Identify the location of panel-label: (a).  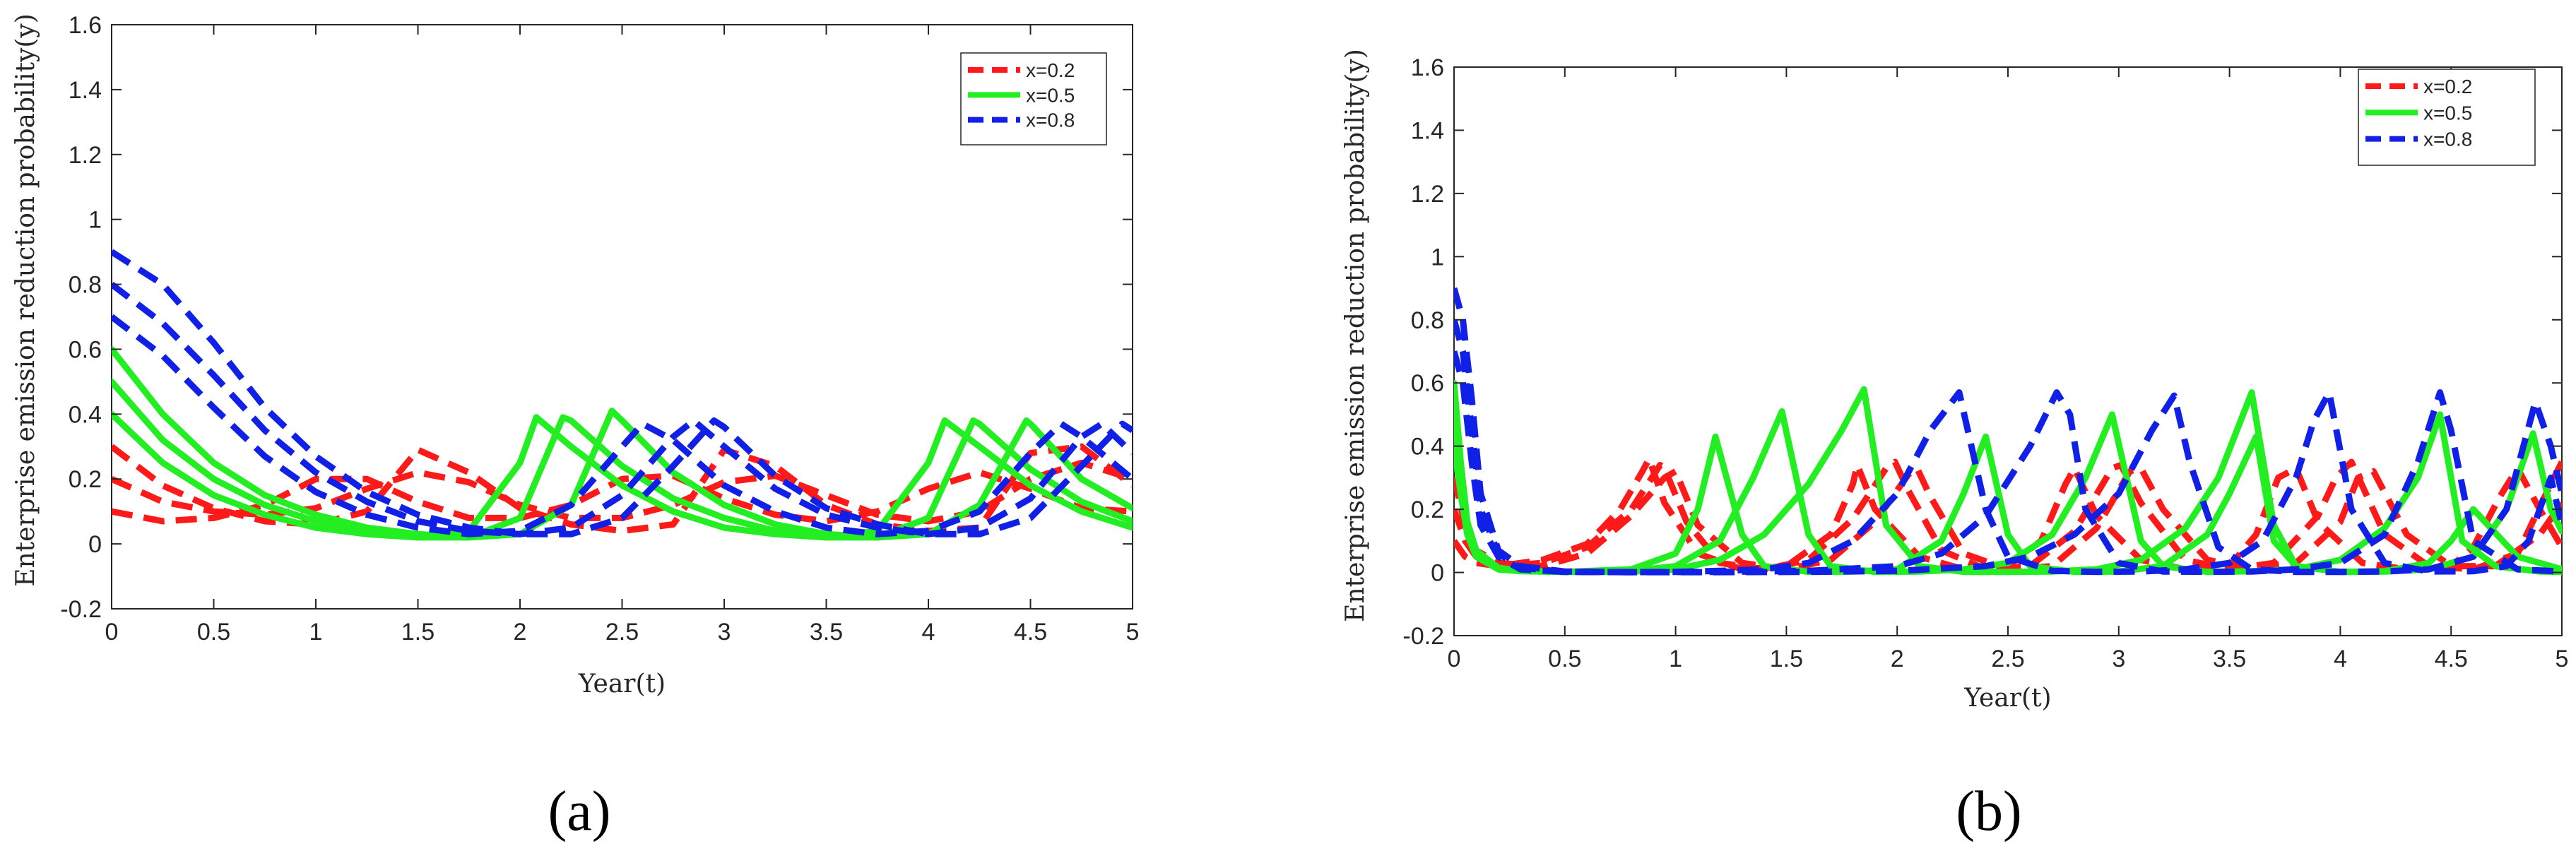
(579, 811).